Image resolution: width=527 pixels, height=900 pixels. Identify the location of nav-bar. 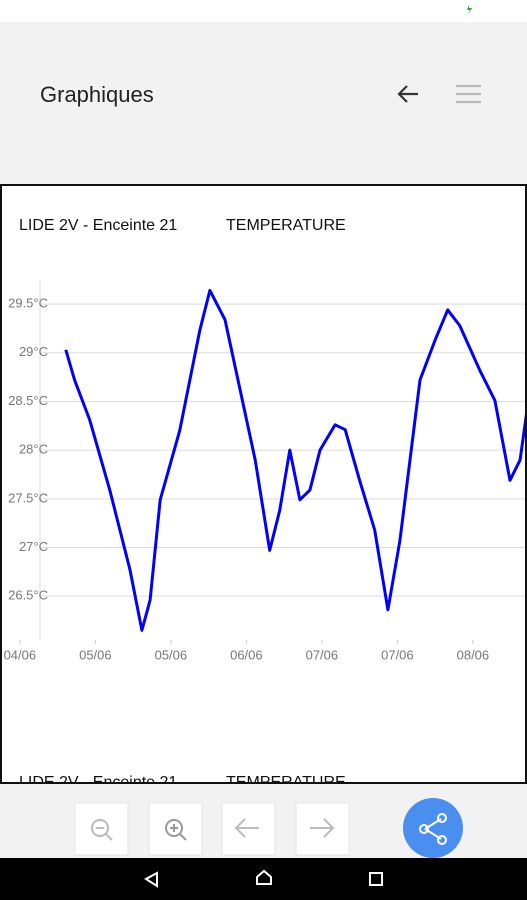
(263, 879).